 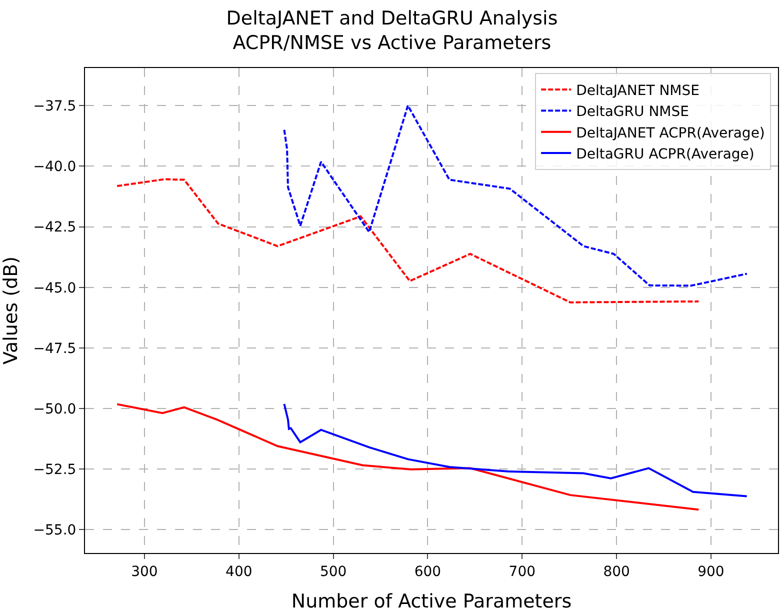 What do you see at coordinates (632, 112) in the screenshot?
I see `legend-label: DeltaGRU NMSE` at bounding box center [632, 112].